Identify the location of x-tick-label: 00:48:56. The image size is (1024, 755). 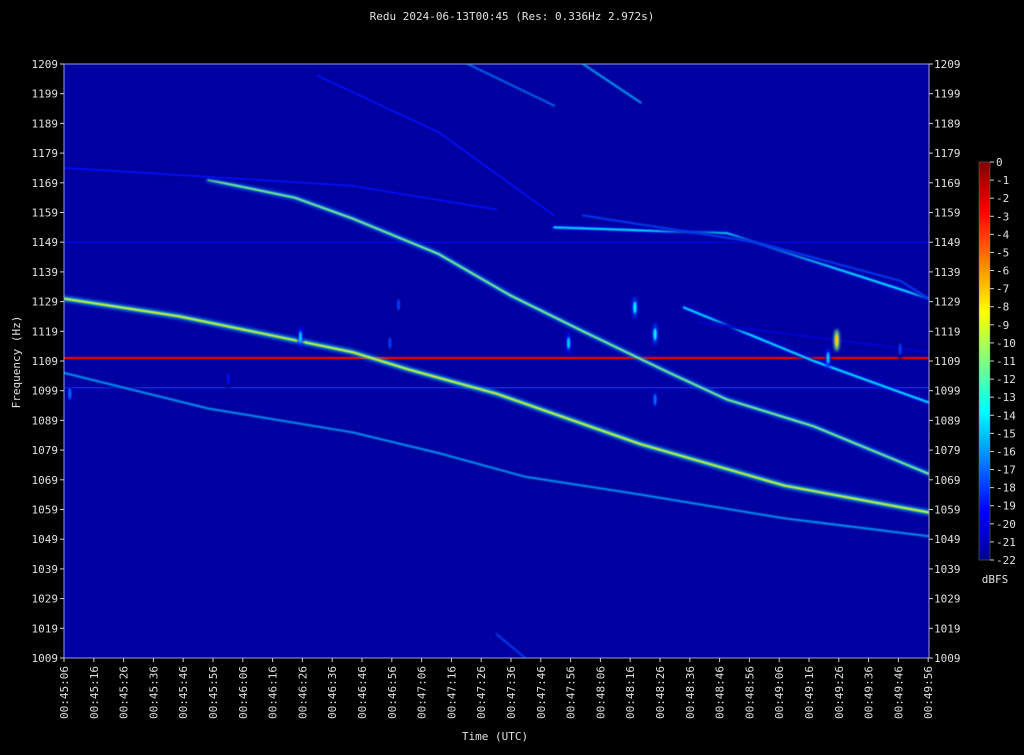
(749, 692).